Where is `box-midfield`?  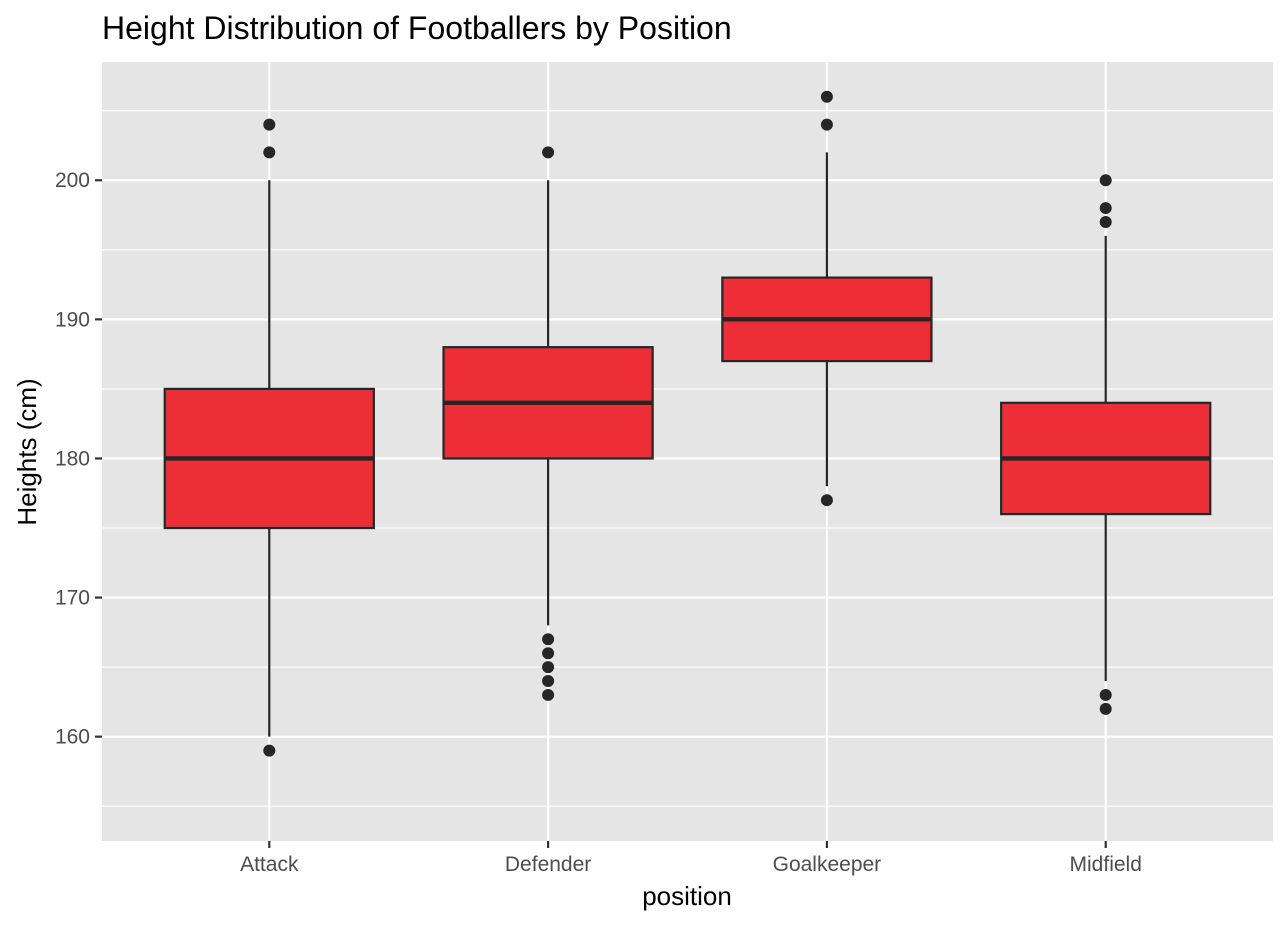 box-midfield is located at coordinates (1106, 444).